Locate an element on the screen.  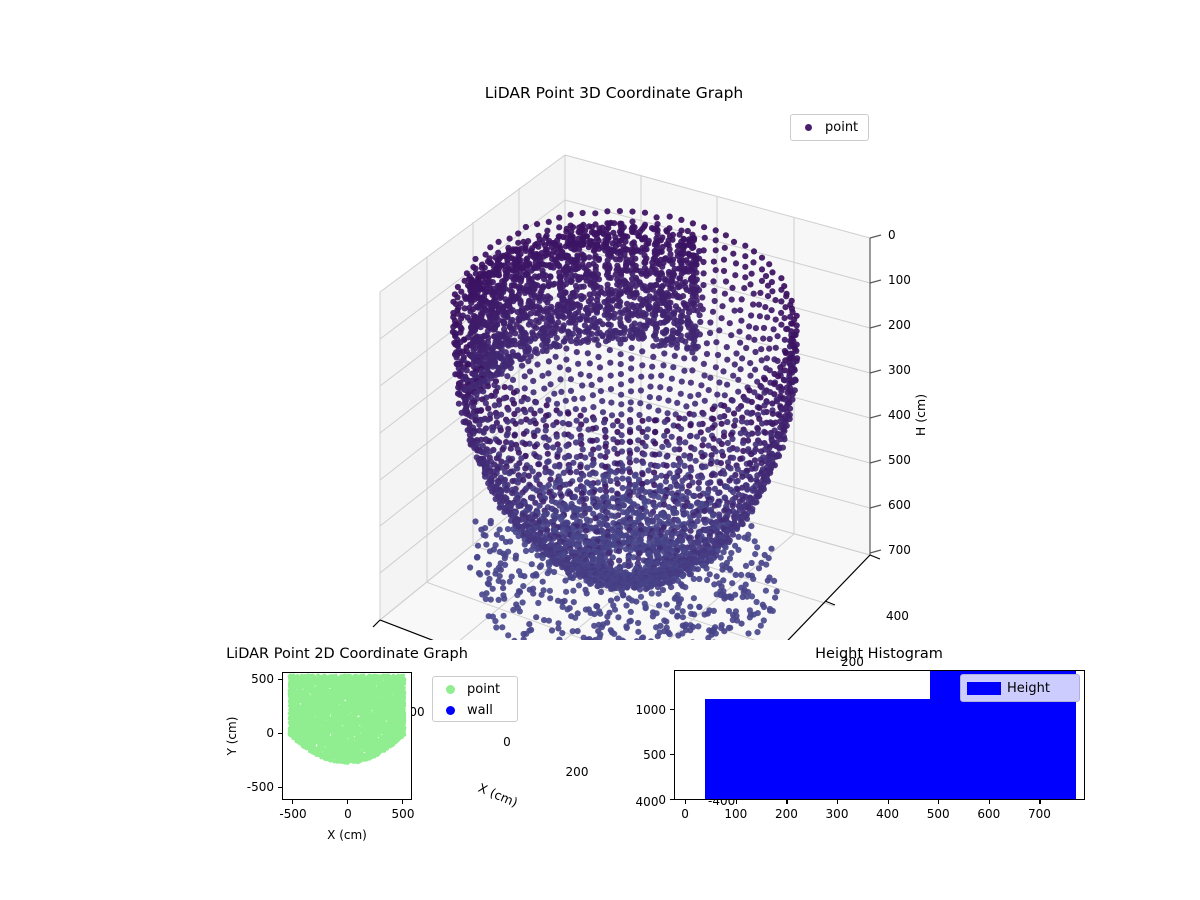
plot2d-ytick-label-1: 0 is located at coordinates (270, 733).